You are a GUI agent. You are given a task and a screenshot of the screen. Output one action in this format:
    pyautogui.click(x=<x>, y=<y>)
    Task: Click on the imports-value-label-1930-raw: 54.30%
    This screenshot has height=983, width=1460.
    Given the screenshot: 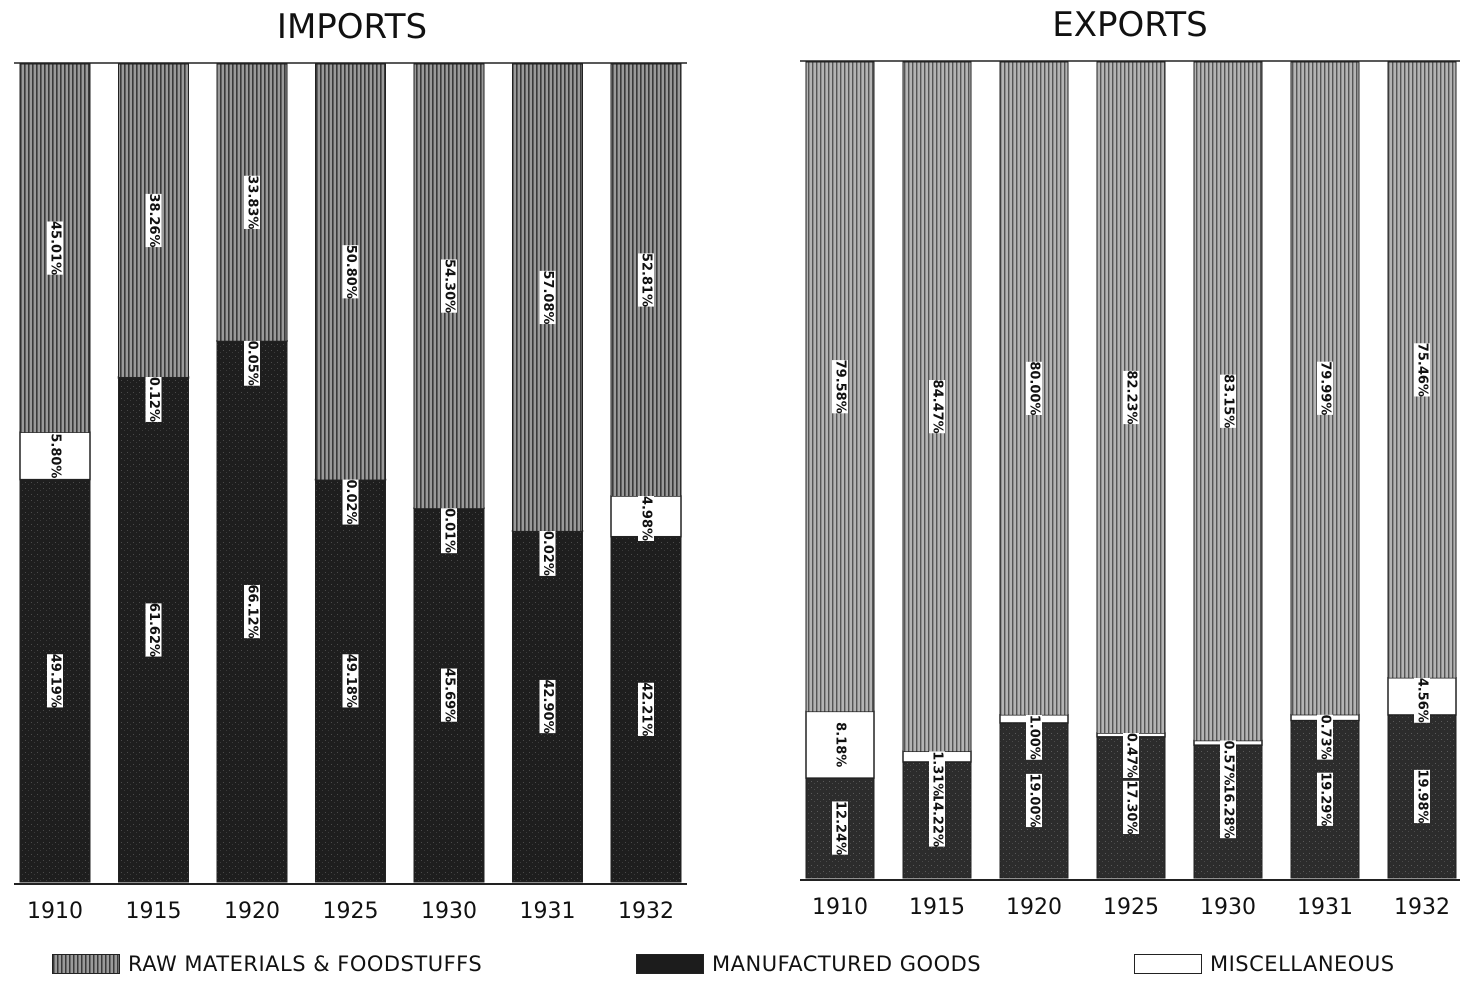 What is the action you would take?
    pyautogui.click(x=449, y=286)
    